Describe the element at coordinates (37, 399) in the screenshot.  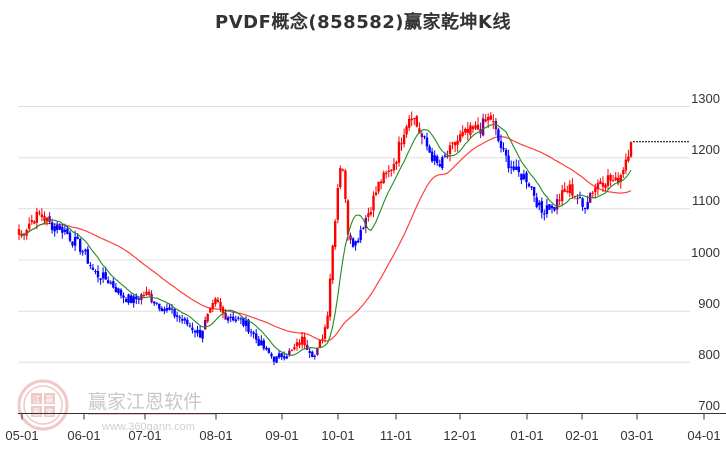
I see `svg-text: 江` at that location.